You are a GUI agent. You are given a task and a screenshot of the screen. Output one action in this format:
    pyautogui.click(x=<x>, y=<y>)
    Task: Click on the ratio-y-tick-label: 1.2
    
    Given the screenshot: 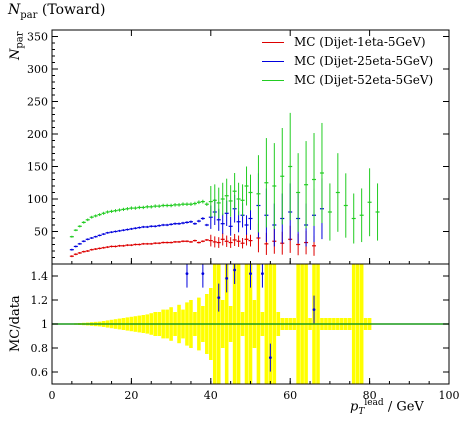 What is the action you would take?
    pyautogui.click(x=40, y=300)
    